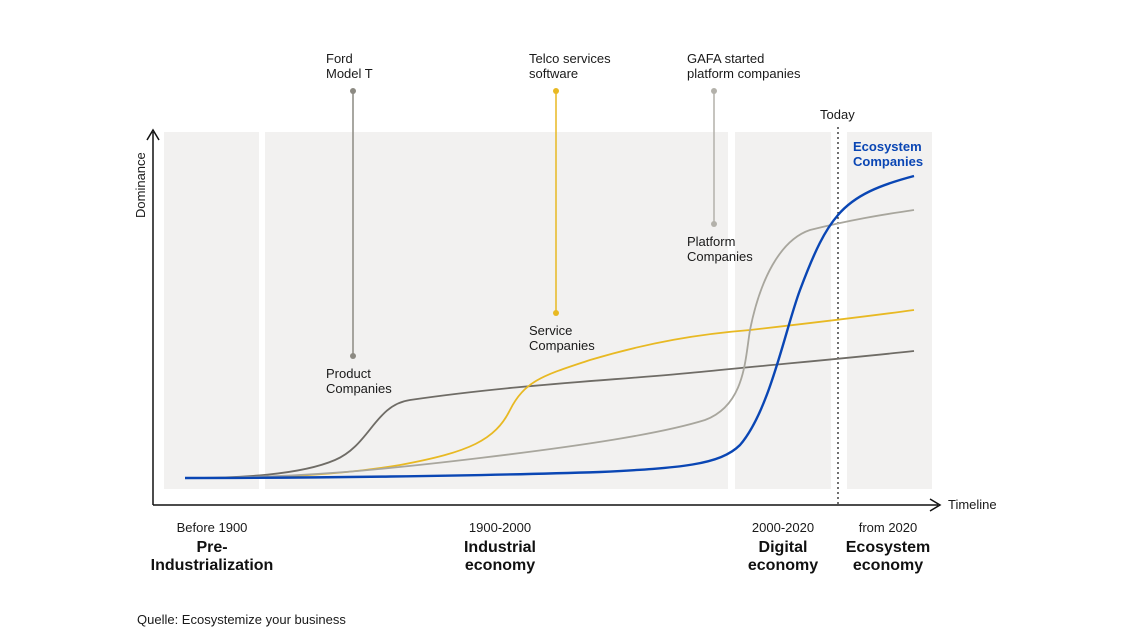 This screenshot has width=1140, height=641. Describe the element at coordinates (549, 414) in the screenshot. I see `product-companies-curve` at that location.